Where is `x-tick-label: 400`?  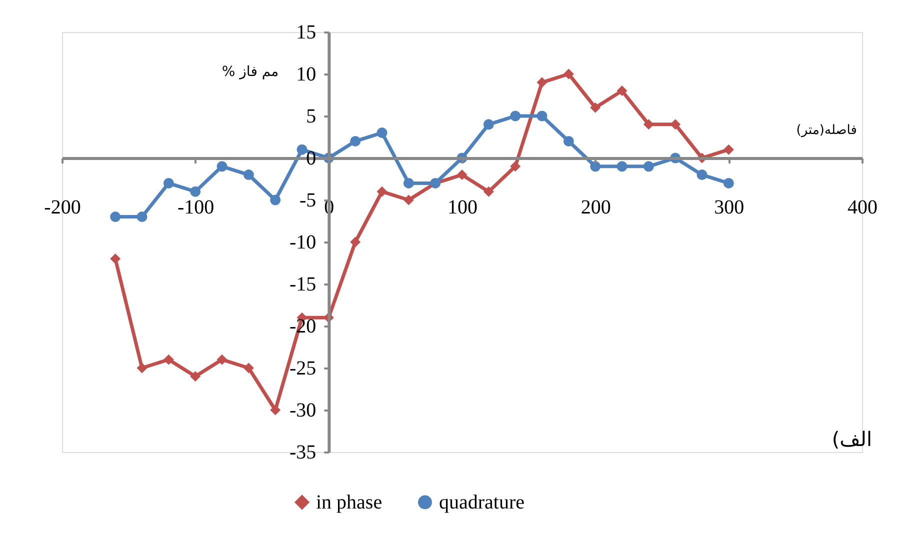 x-tick-label: 400 is located at coordinates (863, 207).